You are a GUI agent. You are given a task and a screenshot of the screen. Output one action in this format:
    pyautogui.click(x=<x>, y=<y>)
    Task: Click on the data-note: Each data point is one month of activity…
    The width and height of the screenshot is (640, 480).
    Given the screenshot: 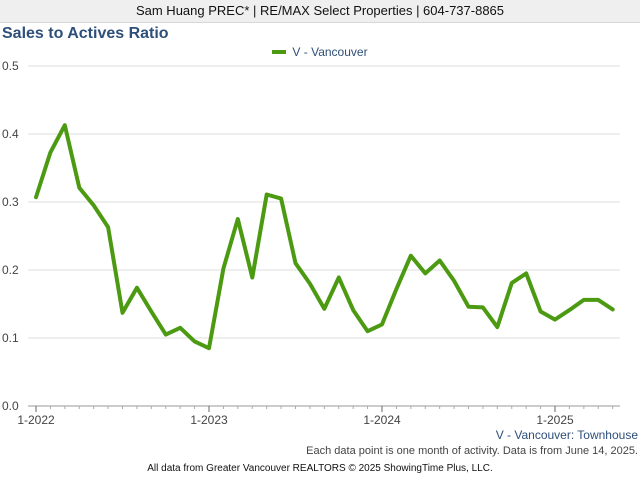 What is the action you would take?
    pyautogui.click(x=472, y=451)
    